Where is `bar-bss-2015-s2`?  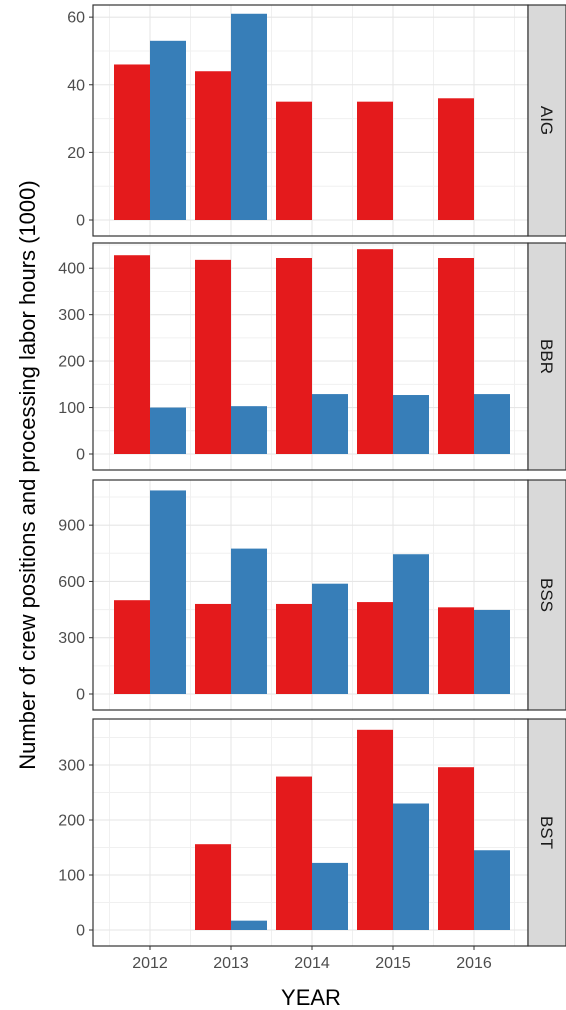
bar-bss-2015-s2 is located at coordinates (411, 624).